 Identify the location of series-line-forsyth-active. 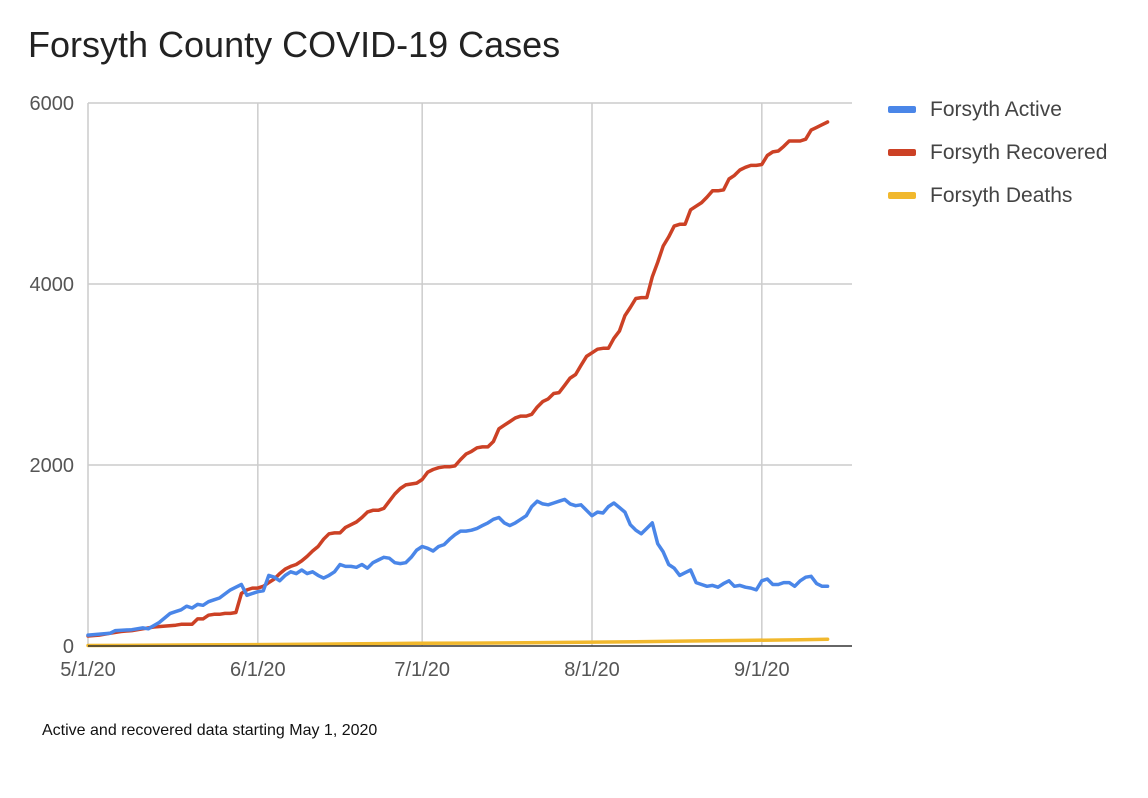
(458, 567).